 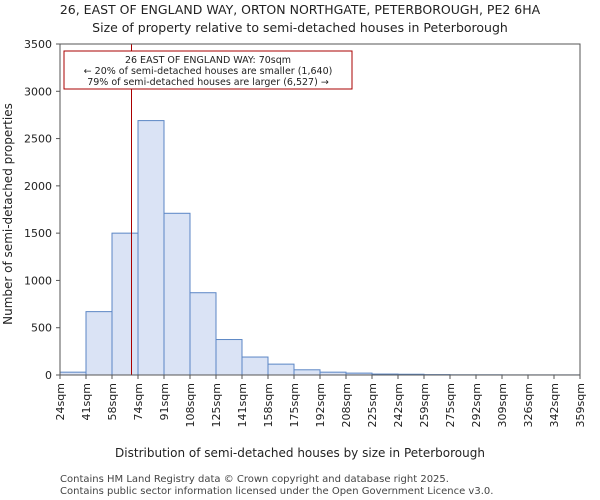 I want to click on bar-74sqm, so click(x=151, y=248).